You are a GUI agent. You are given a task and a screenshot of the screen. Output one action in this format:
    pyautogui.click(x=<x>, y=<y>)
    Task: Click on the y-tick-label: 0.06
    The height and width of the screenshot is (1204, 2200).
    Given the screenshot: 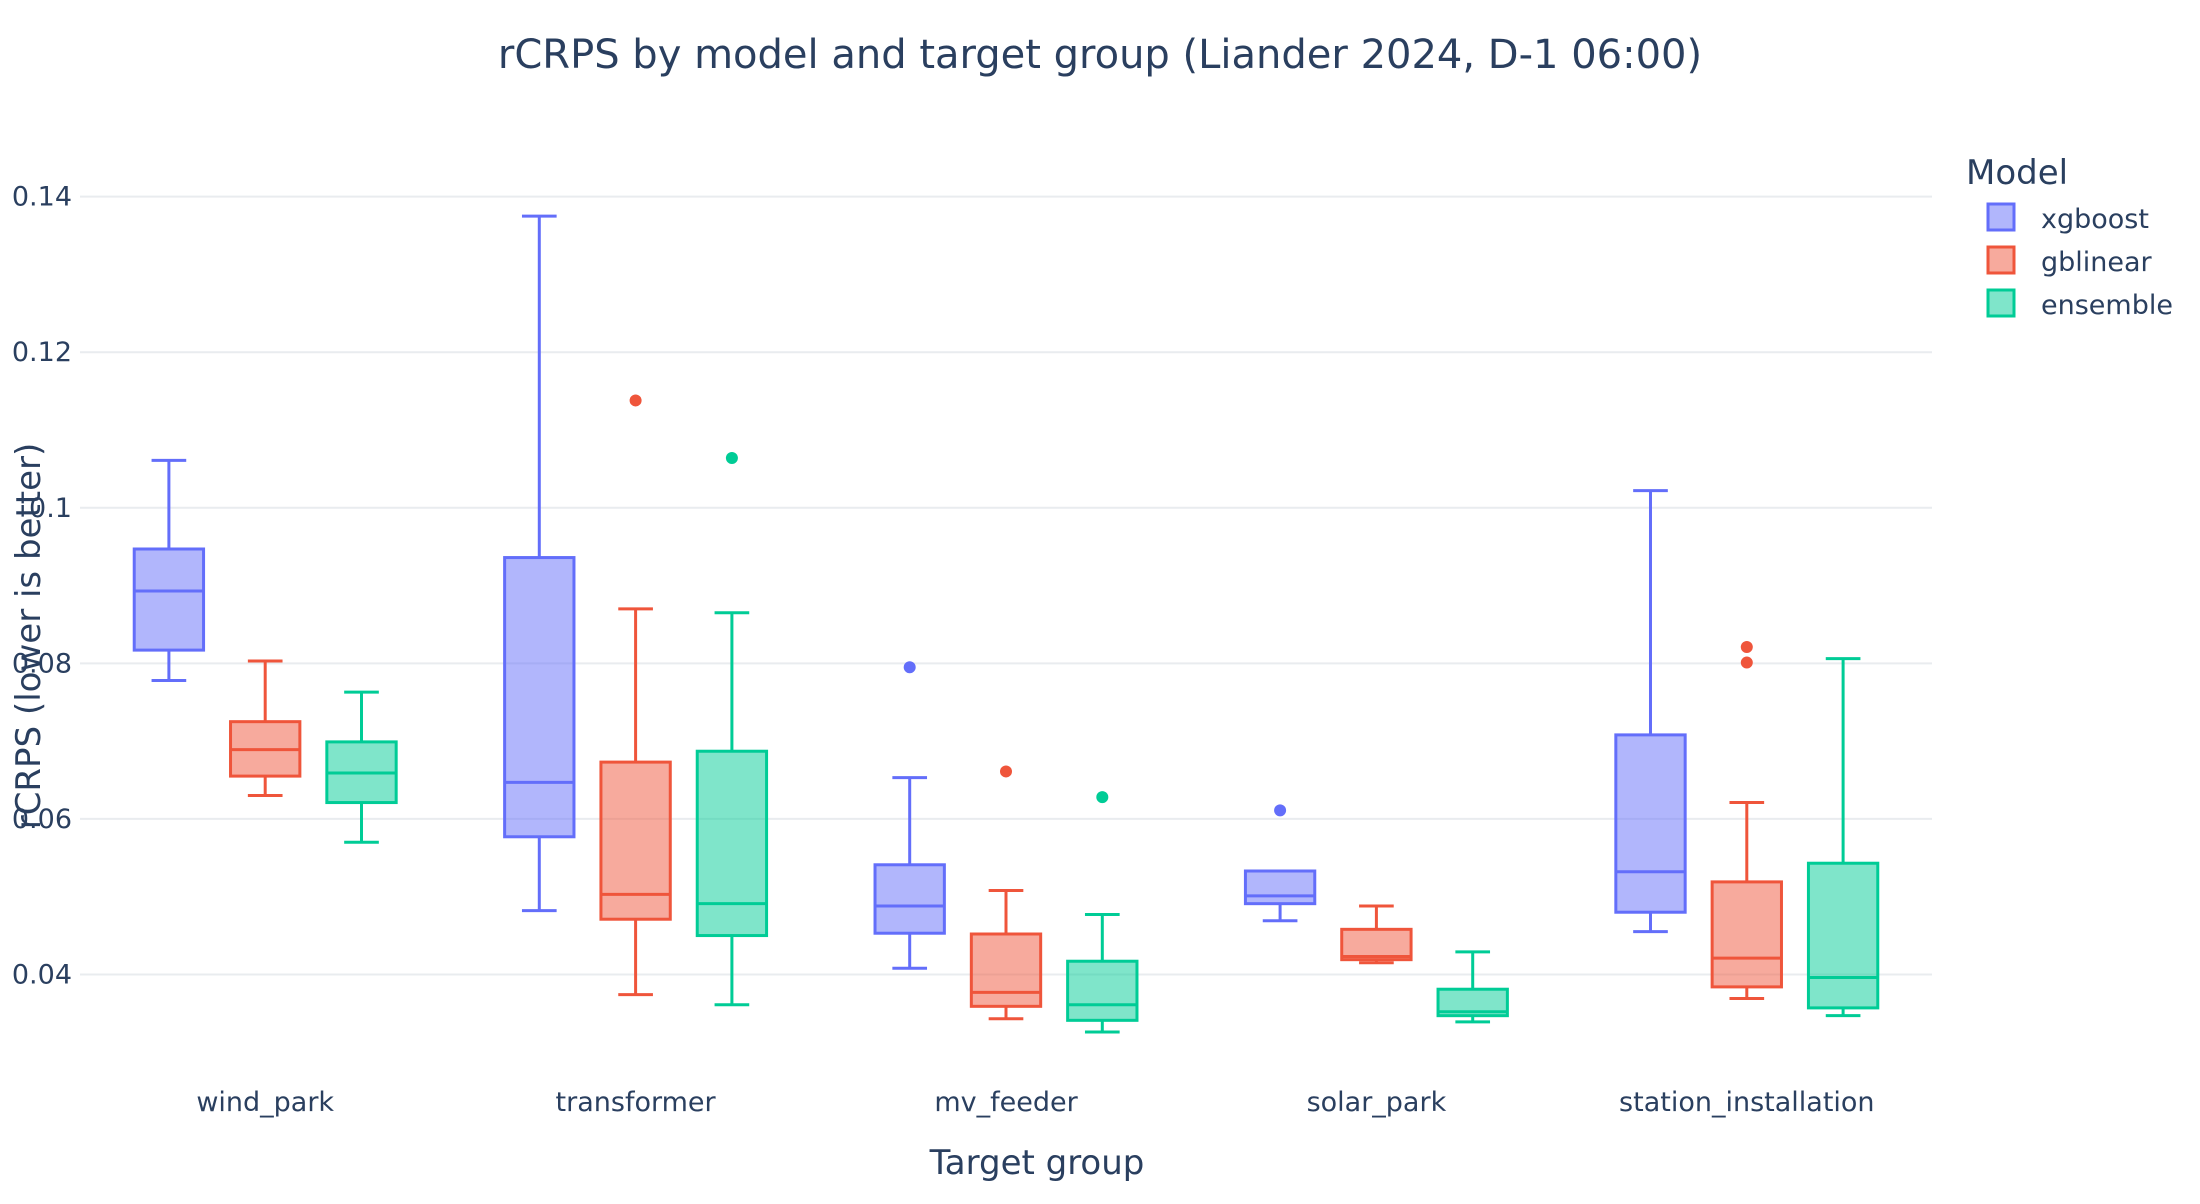 What is the action you would take?
    pyautogui.click(x=42, y=819)
    